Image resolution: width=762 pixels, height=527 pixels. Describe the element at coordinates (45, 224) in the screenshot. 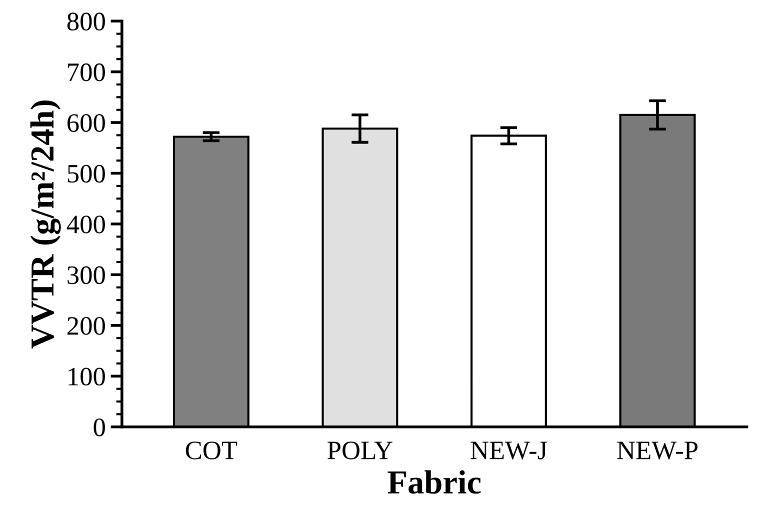

I see `y-axis-title: VVTR (g/m²/24h)` at that location.